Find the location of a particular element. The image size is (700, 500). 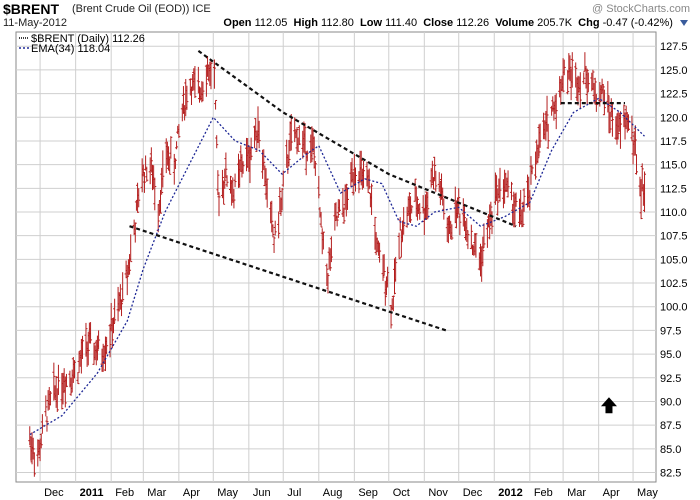

dropdown-arrow-icon is located at coordinates (684, 23).